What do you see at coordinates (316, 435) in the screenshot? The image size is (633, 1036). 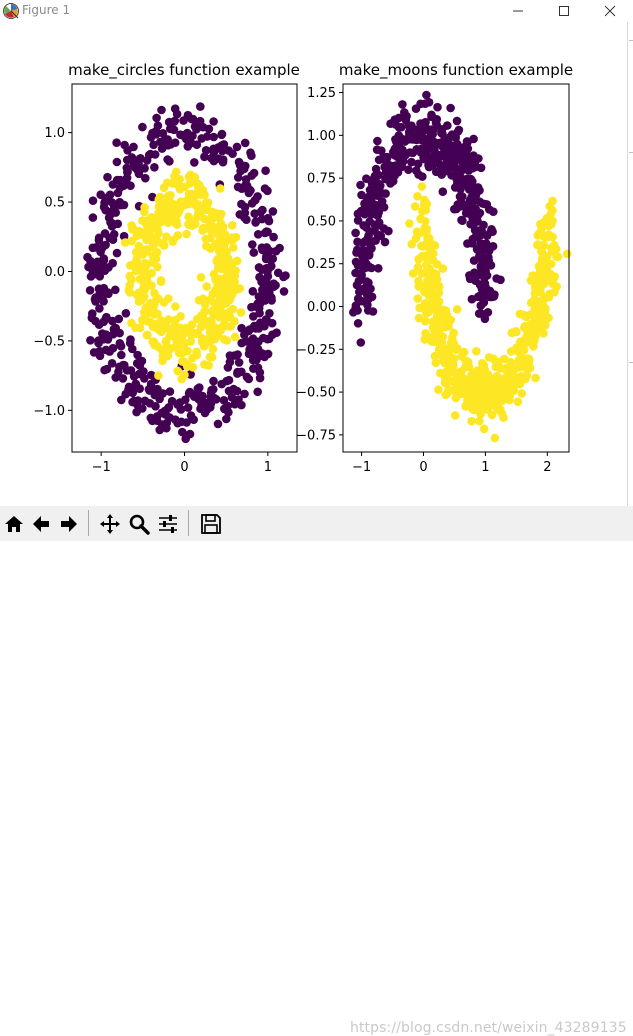 I see `y-tick-label: −0.75` at bounding box center [316, 435].